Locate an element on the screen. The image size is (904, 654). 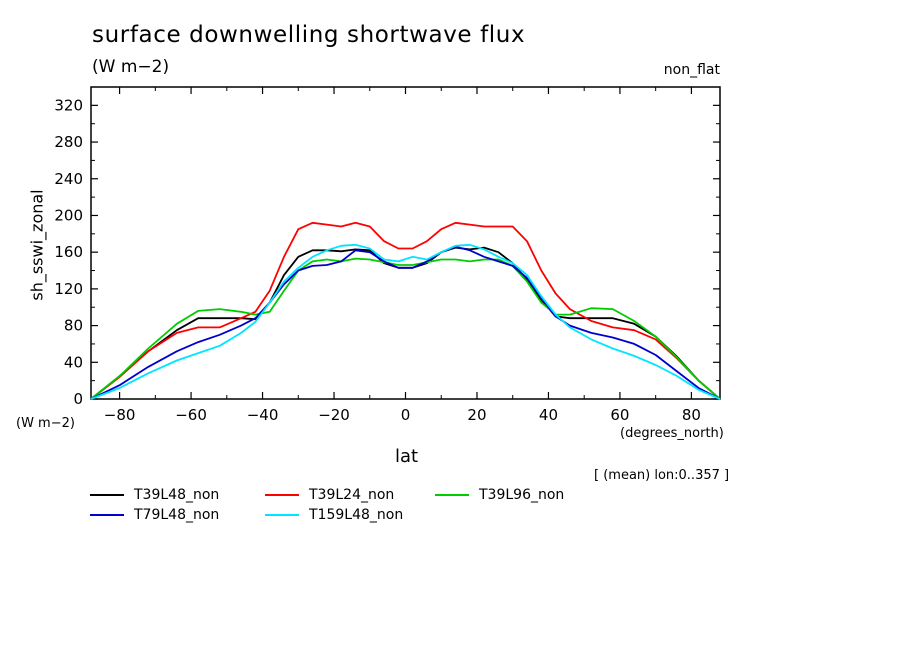
legend-item: T39L96_non is located at coordinates (499, 495).